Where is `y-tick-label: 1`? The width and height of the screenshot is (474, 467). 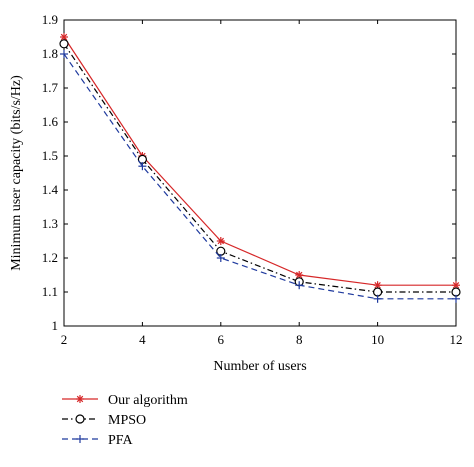
y-tick-label: 1 is located at coordinates (55, 325).